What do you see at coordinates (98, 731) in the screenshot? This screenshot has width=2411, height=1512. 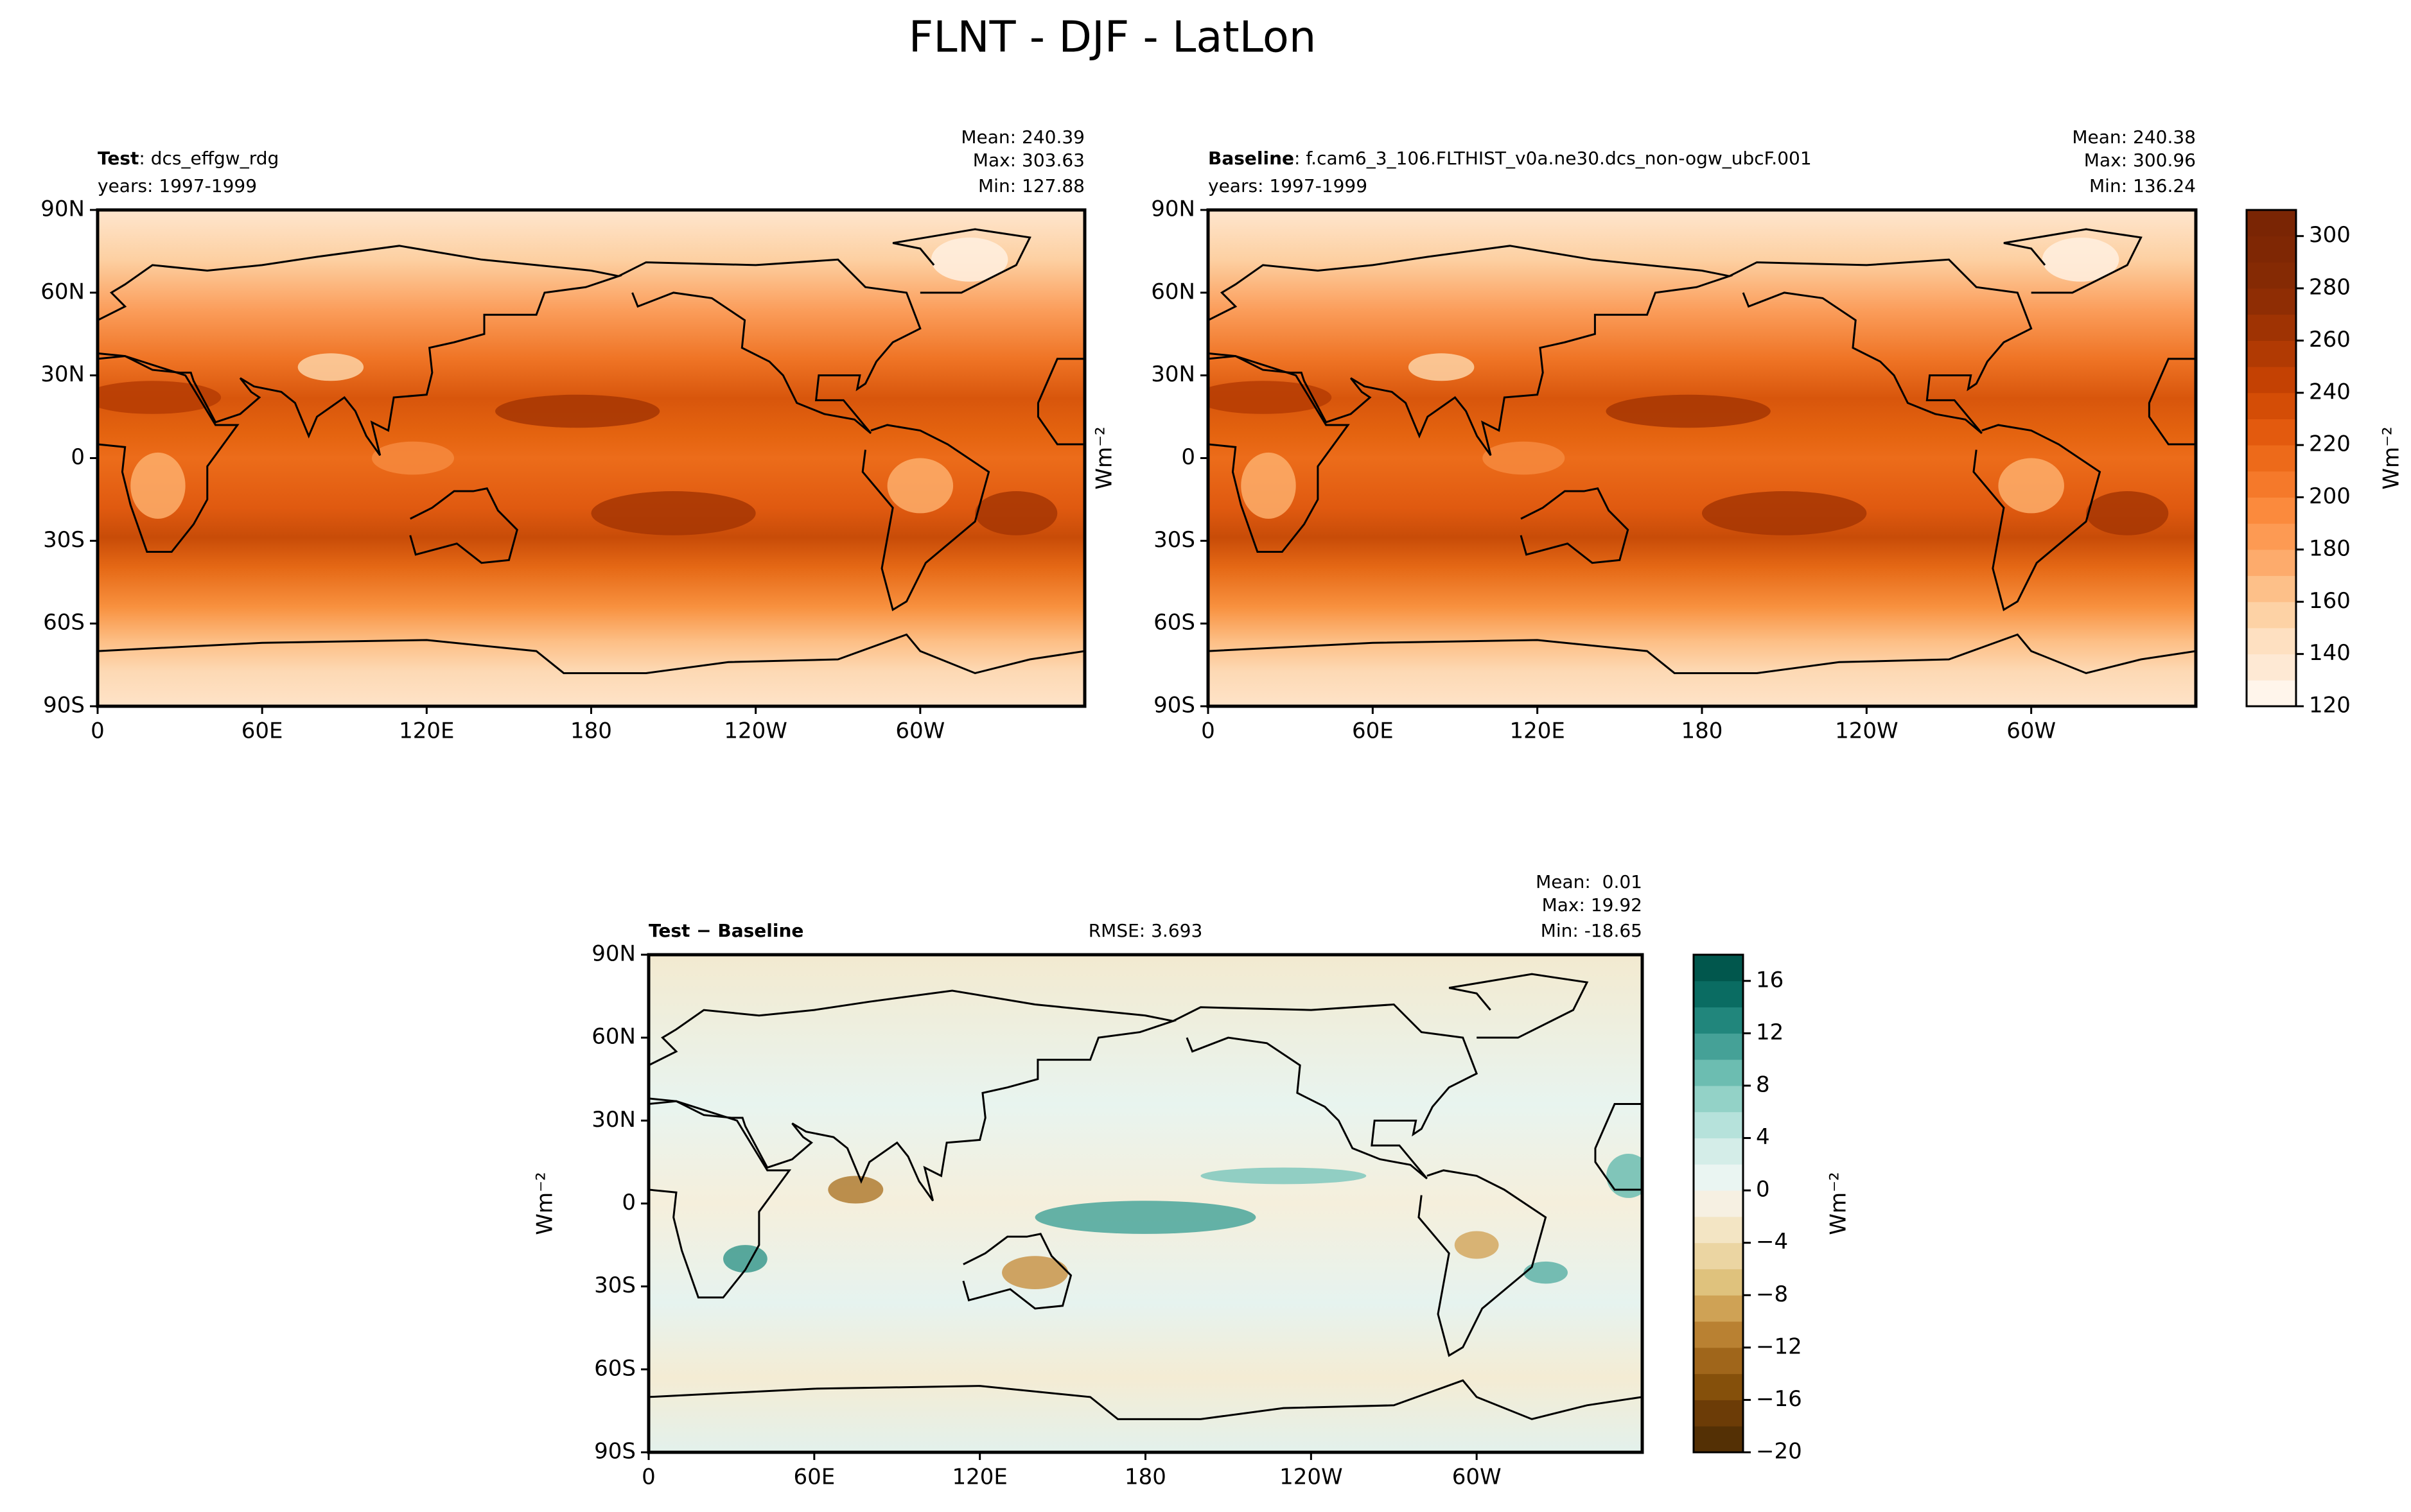 I see `x-tick-label: 0` at bounding box center [98, 731].